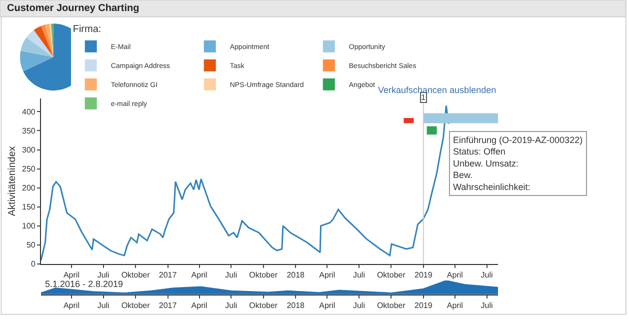 The image size is (629, 320). What do you see at coordinates (31, 245) in the screenshot?
I see `y-tick-label: 50` at bounding box center [31, 245].